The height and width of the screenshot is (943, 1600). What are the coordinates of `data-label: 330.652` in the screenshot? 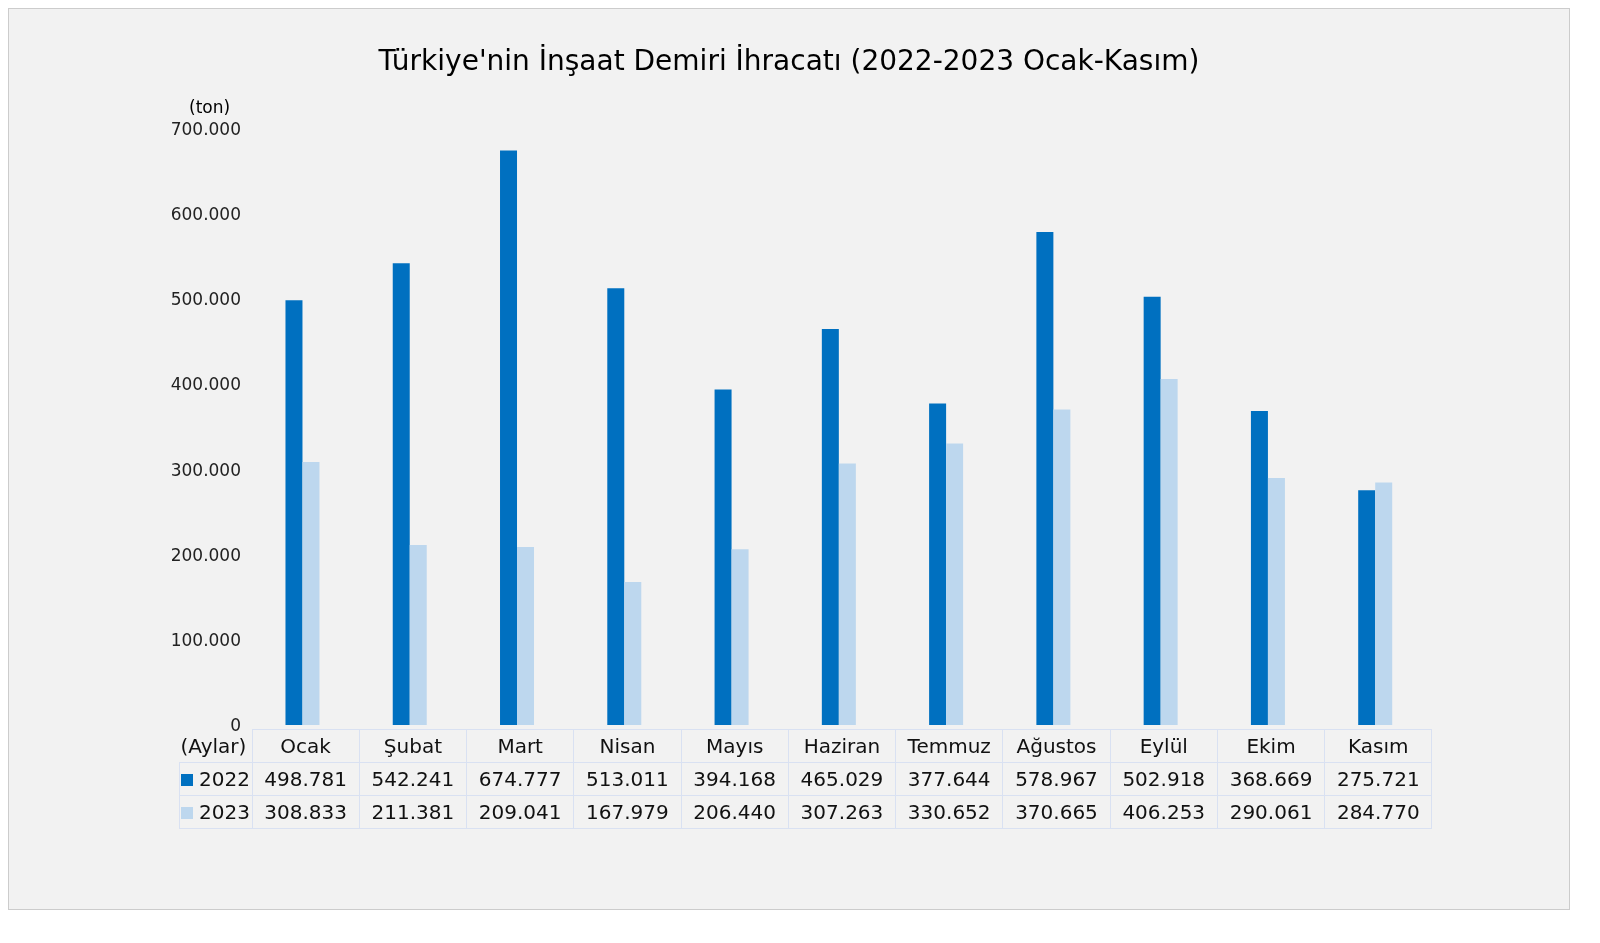 It's located at (949, 812).